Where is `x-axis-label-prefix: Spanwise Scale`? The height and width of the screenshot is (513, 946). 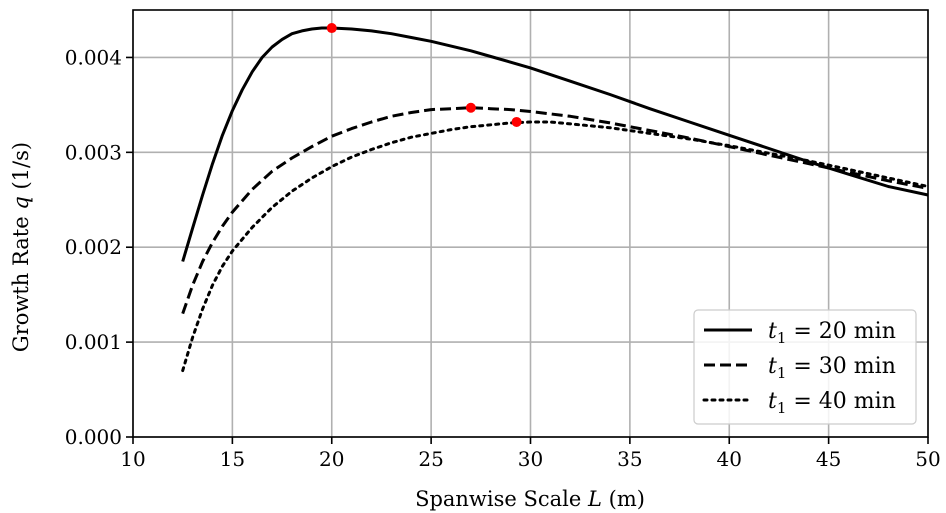 x-axis-label-prefix: Spanwise Scale is located at coordinates (501, 499).